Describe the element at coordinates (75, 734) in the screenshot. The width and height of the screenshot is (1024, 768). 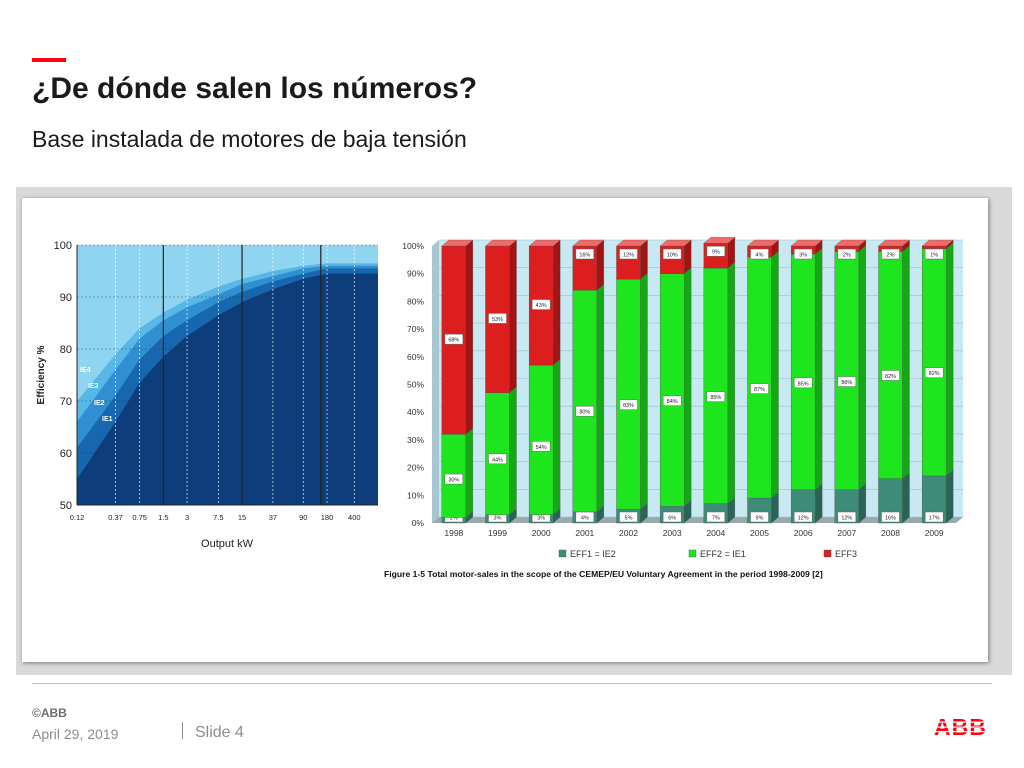
I see `footer-date: April 29, 2019` at that location.